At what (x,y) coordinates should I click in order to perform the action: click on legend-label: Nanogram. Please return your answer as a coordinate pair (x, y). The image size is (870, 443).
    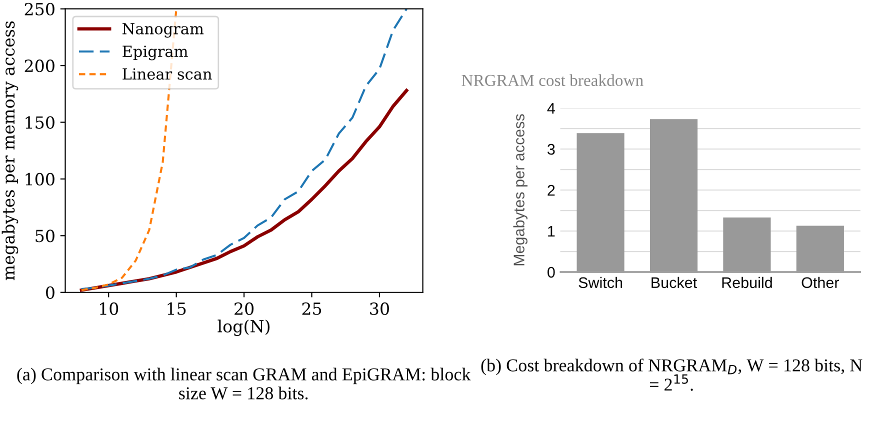
    Looking at the image, I should click on (163, 30).